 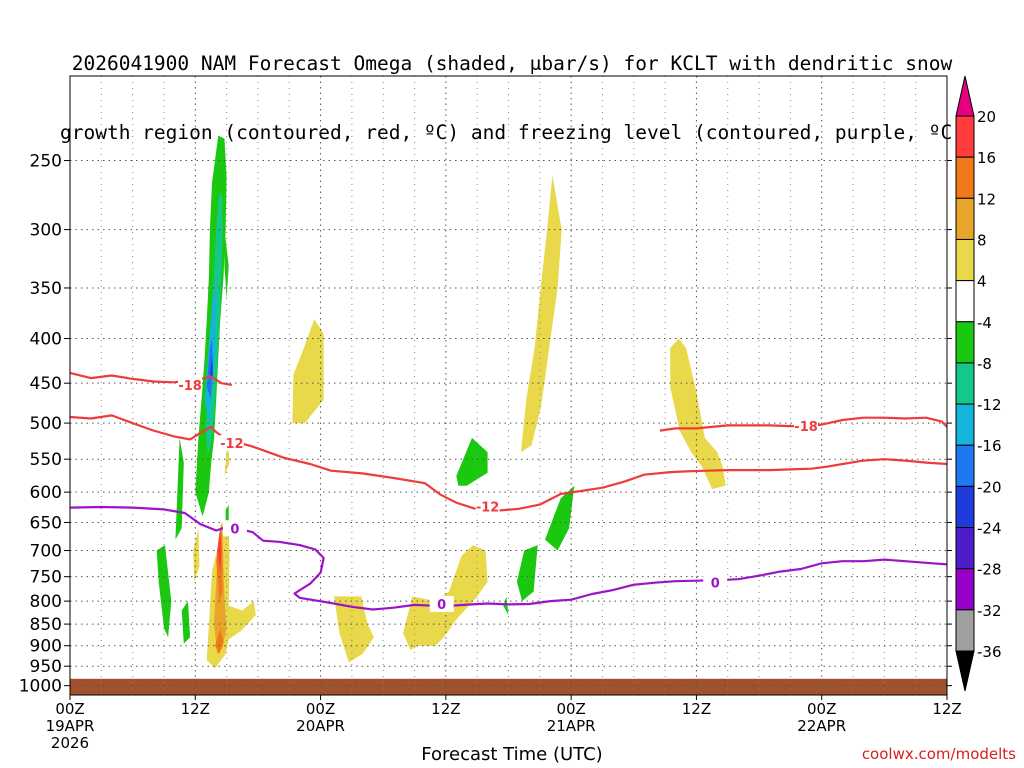 I want to click on x-tick-label: 21APR, so click(x=571, y=726).